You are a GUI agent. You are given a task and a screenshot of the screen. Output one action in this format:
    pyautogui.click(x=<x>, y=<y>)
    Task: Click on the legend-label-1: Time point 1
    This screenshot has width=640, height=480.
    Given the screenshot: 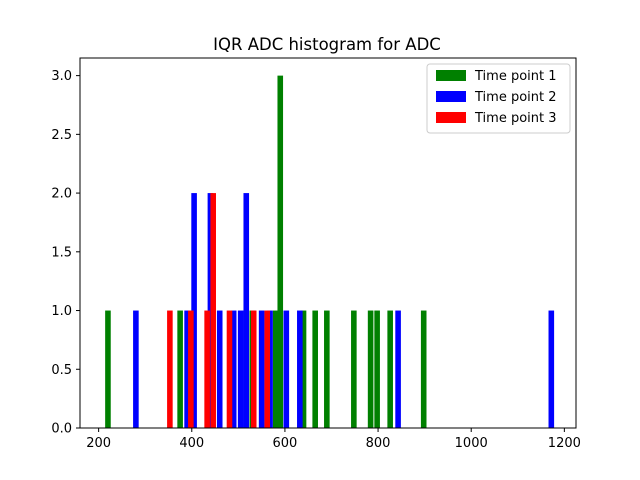 What is the action you would take?
    pyautogui.click(x=515, y=76)
    